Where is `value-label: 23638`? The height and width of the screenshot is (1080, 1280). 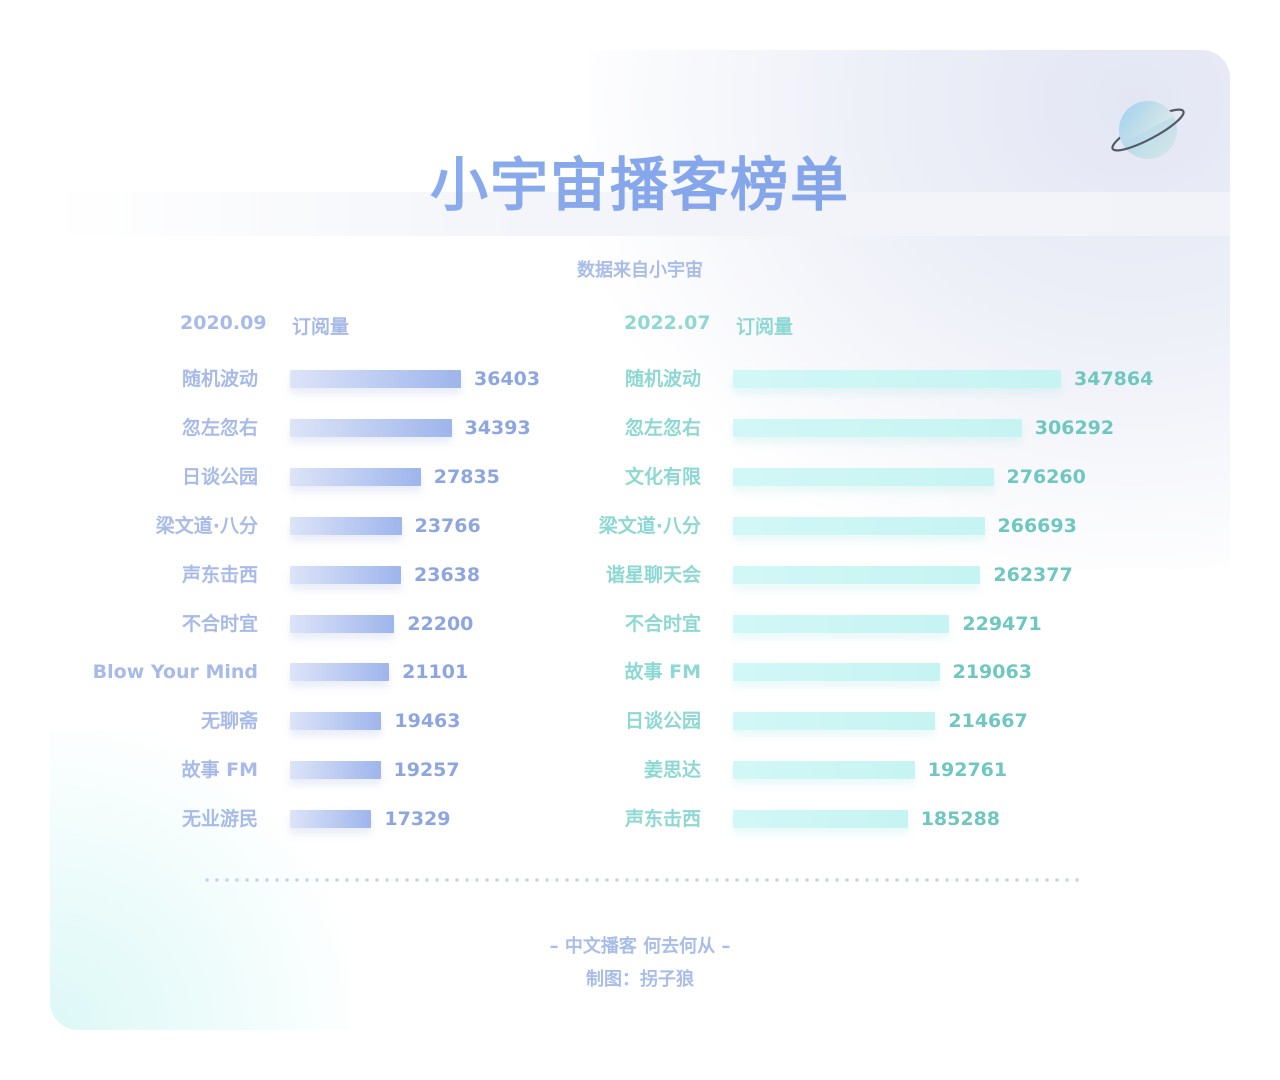
value-label: 23638 is located at coordinates (447, 574).